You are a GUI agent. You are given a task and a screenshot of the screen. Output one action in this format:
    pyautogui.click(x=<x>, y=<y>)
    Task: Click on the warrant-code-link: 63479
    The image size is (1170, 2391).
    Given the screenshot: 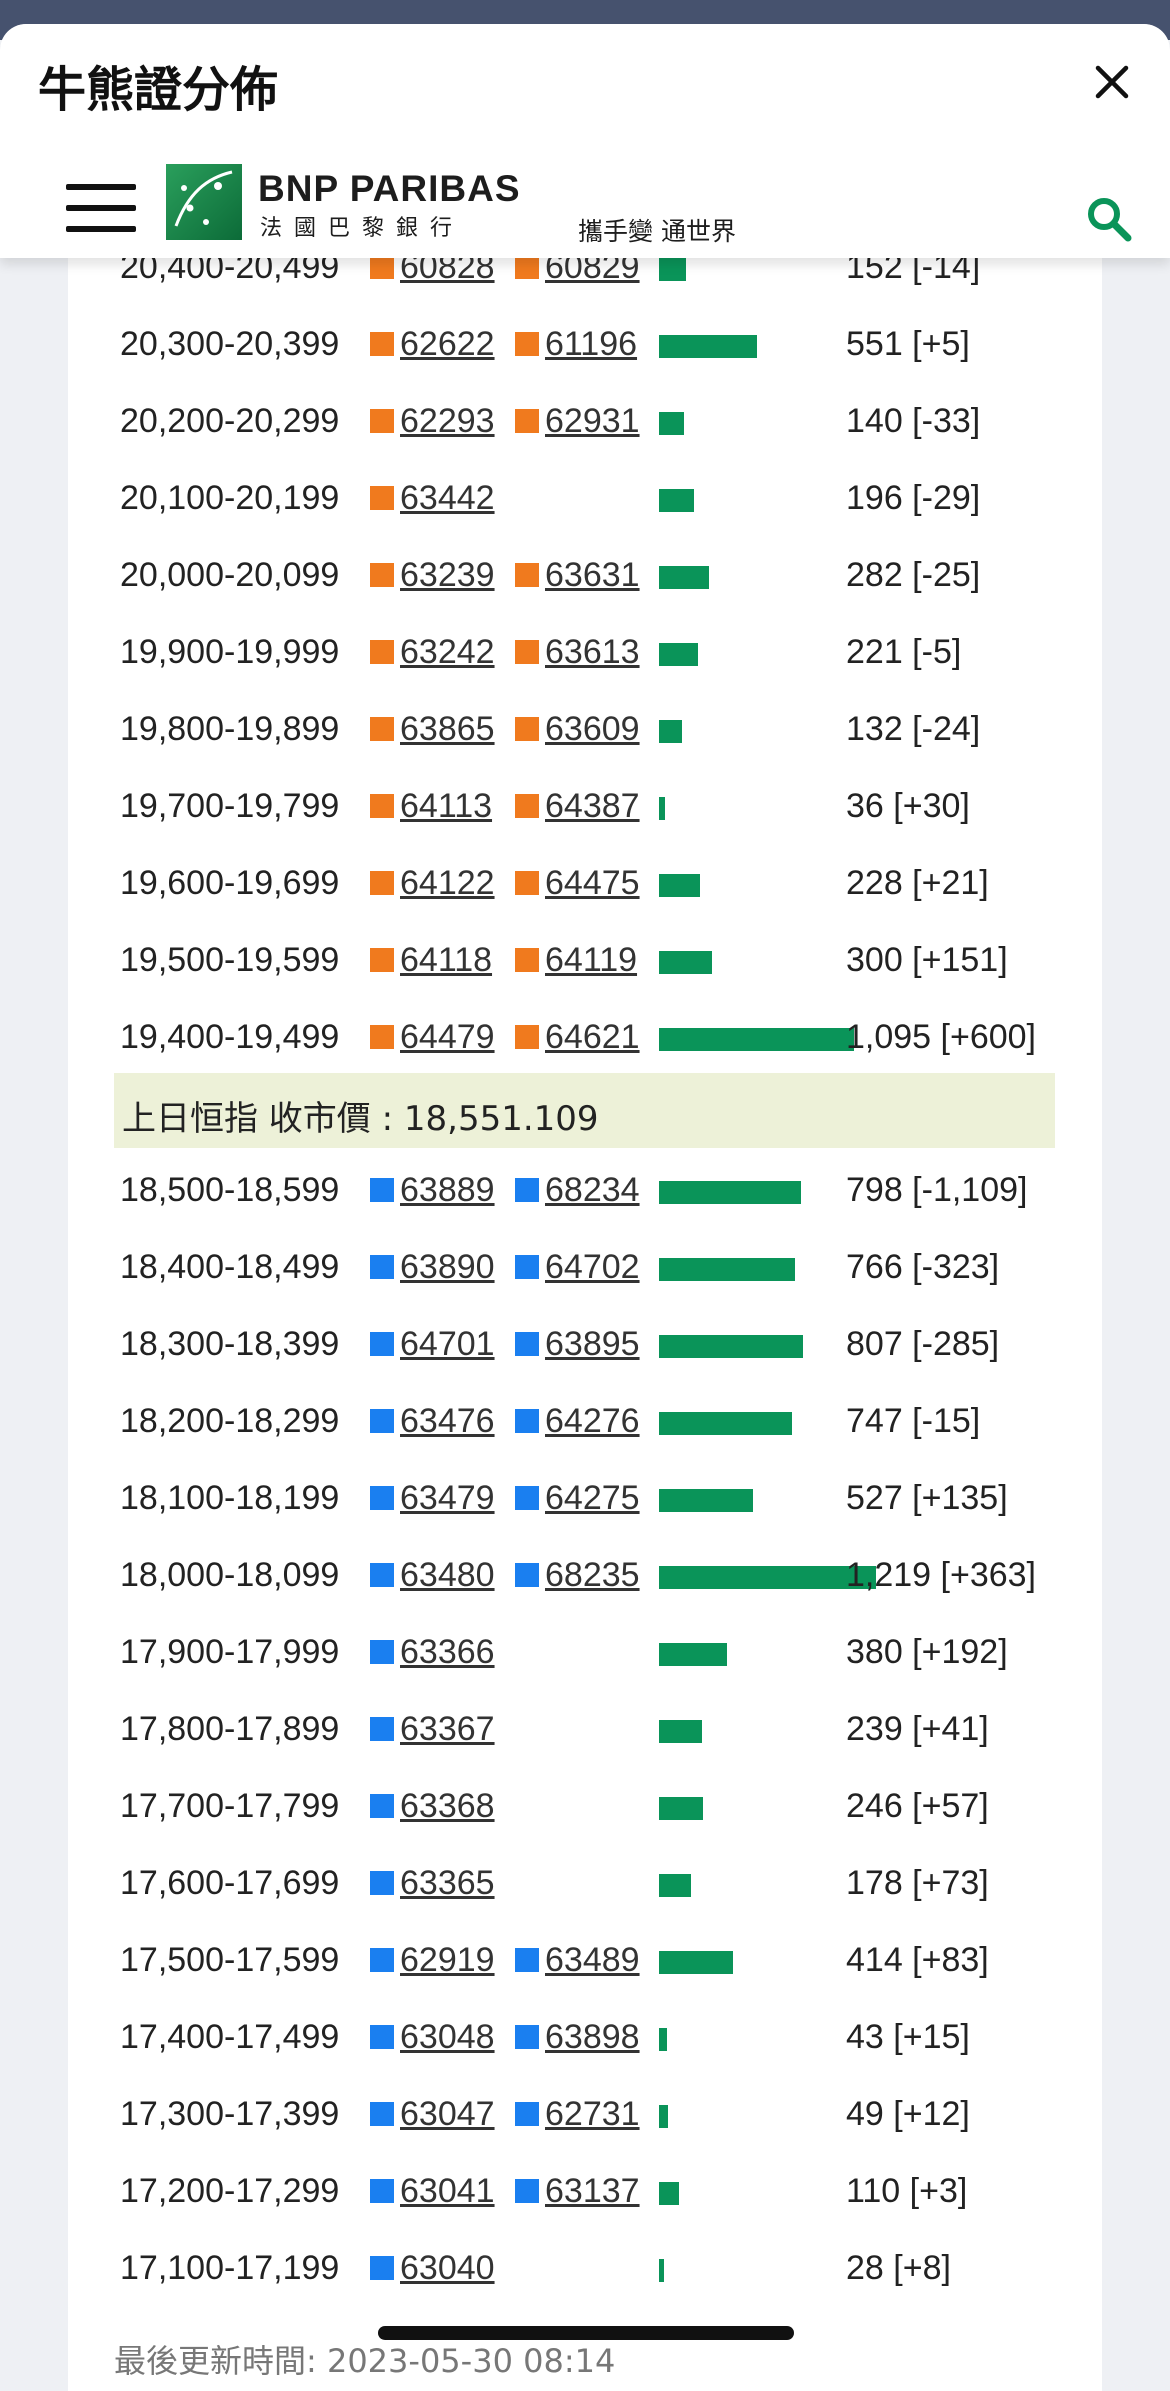 What is the action you would take?
    pyautogui.click(x=432, y=1498)
    